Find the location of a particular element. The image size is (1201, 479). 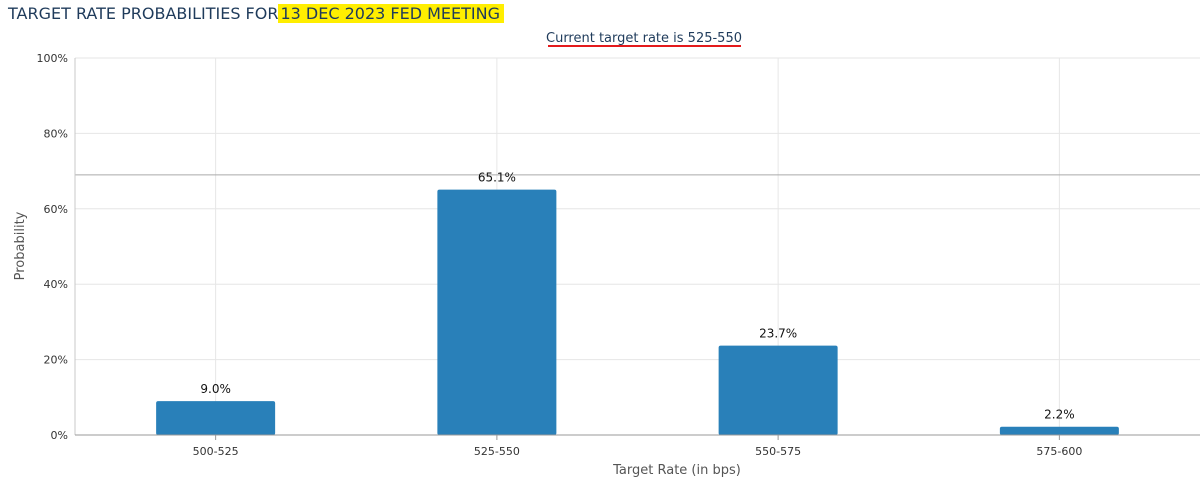

y-tick-label: 60% is located at coordinates (56, 209).